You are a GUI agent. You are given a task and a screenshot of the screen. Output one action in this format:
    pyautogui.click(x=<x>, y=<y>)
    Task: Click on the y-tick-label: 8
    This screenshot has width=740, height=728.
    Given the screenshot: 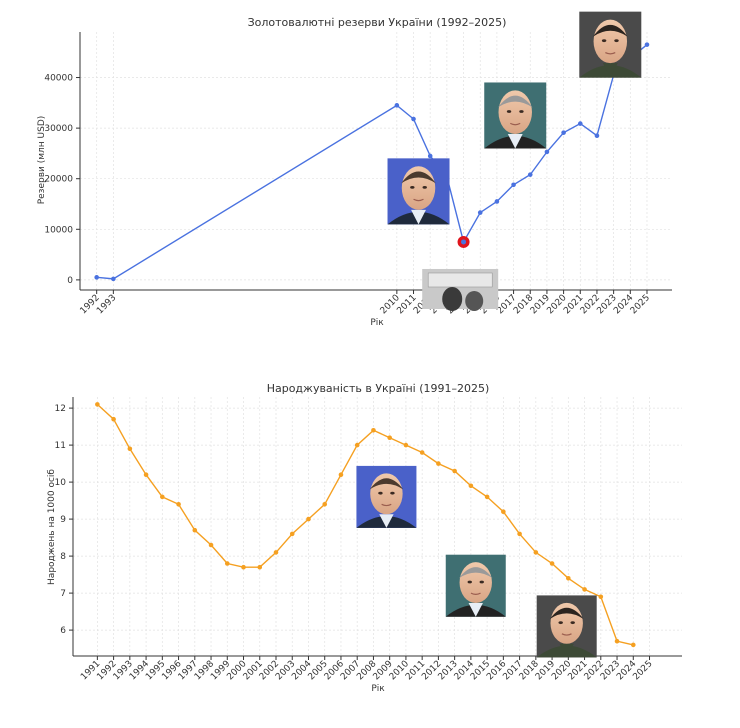 What is the action you would take?
    pyautogui.click(x=63, y=557)
    